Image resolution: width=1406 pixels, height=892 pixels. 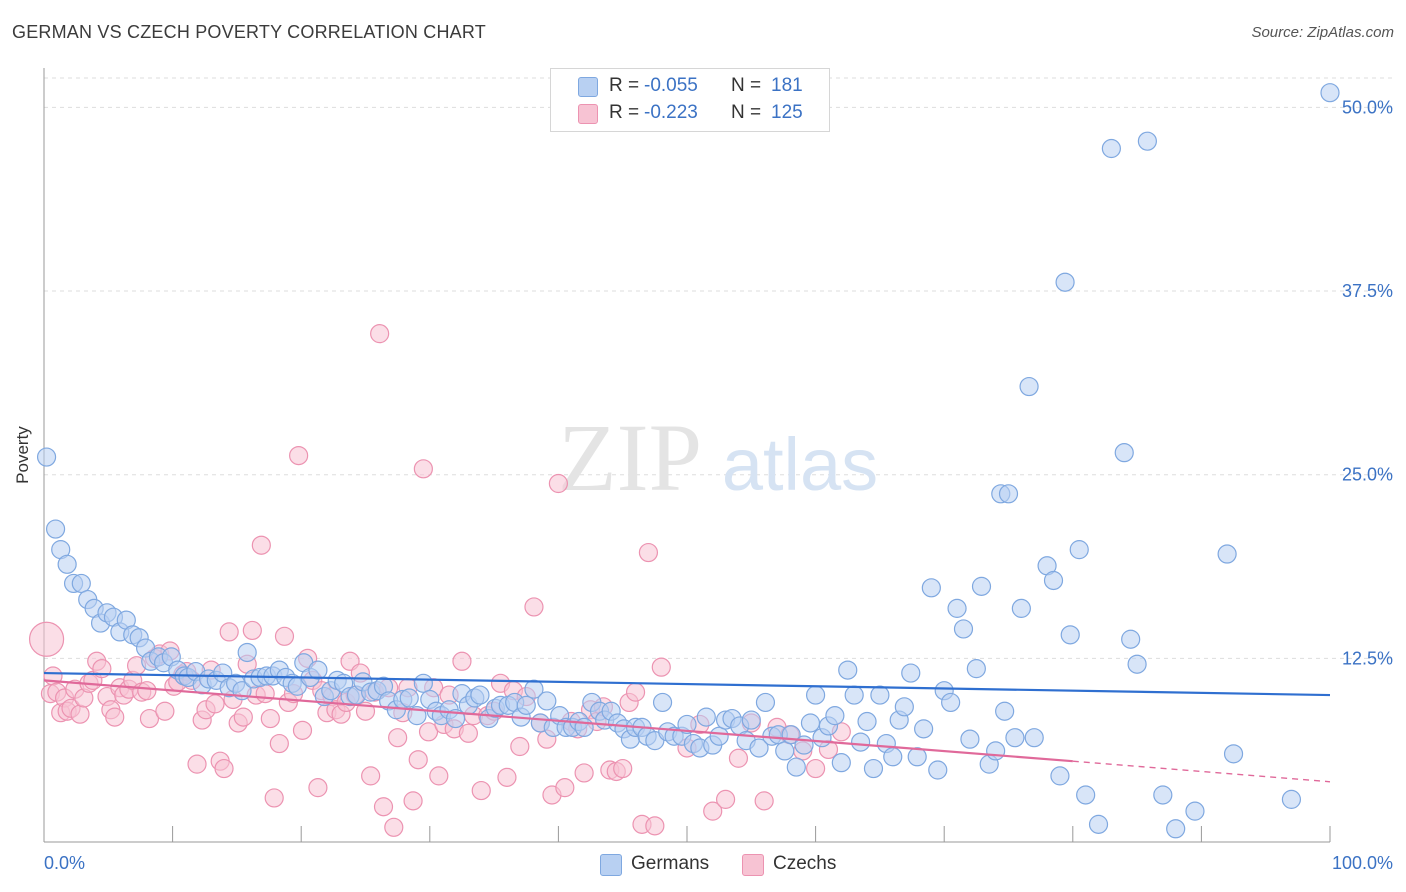 I want to click on watermark-zip: ZIP, so click(x=630, y=457).